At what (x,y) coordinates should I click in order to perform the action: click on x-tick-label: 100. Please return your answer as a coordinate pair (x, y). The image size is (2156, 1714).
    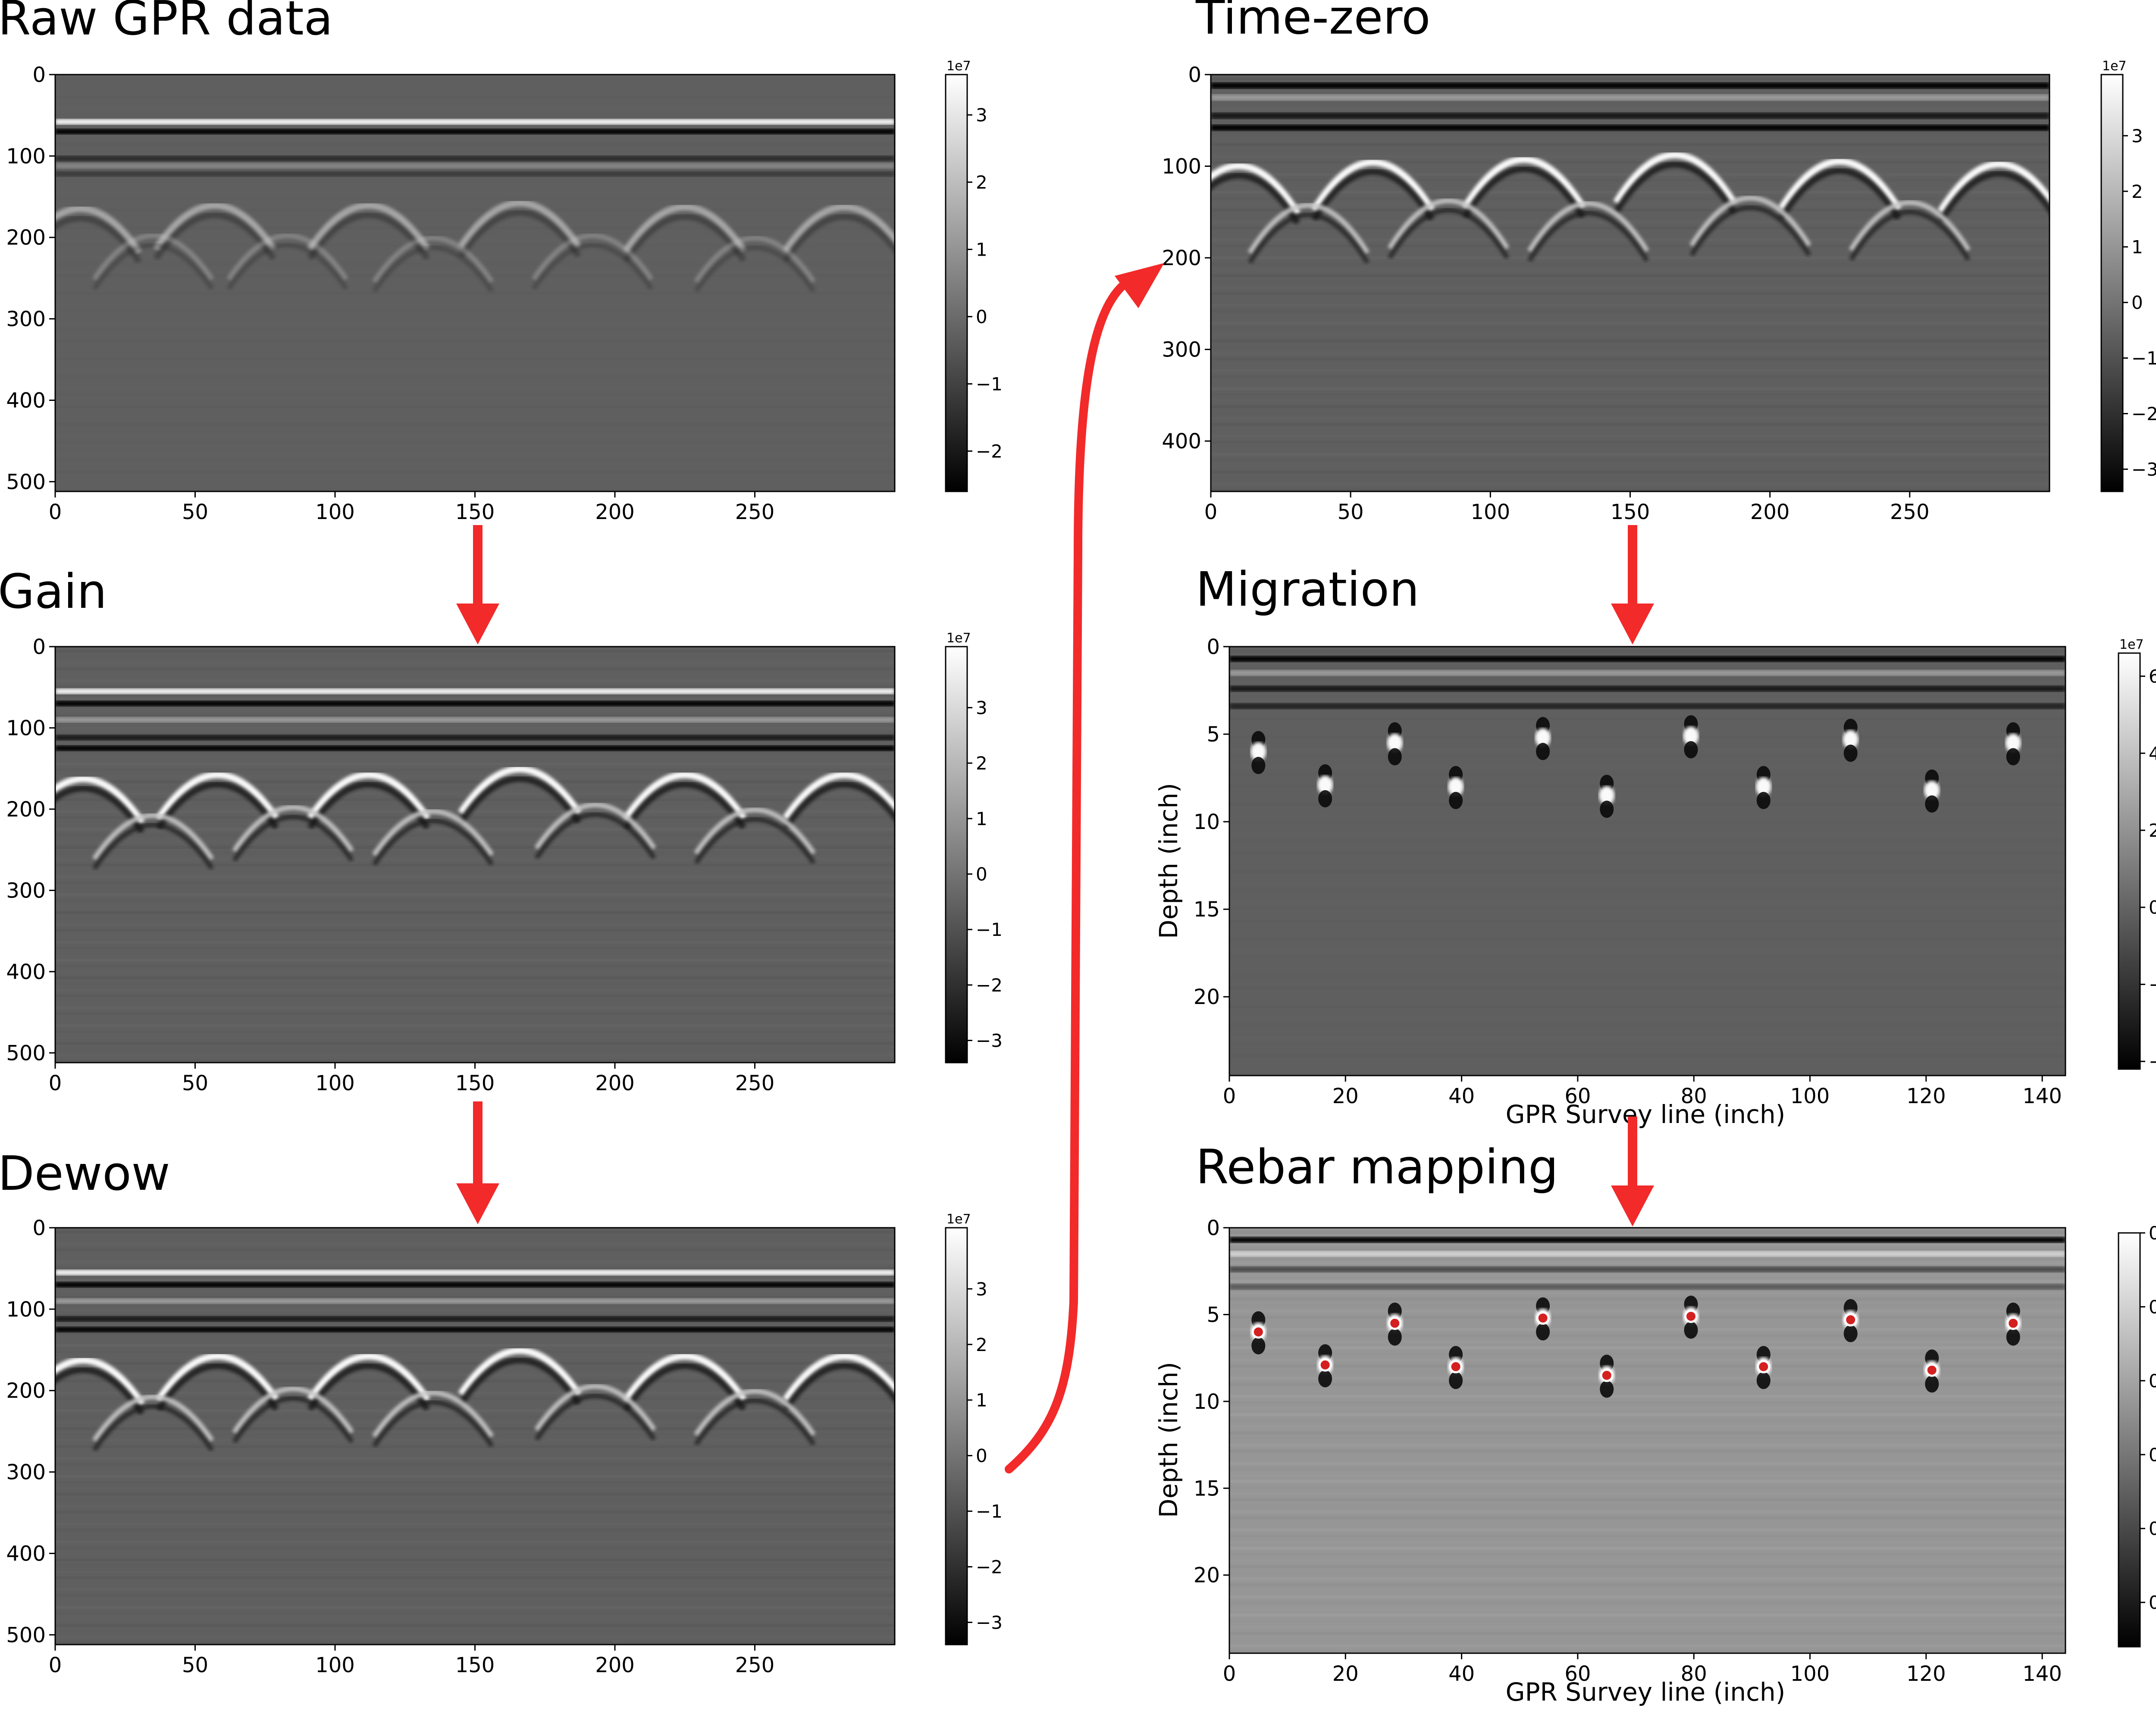
    Looking at the image, I should click on (1810, 1096).